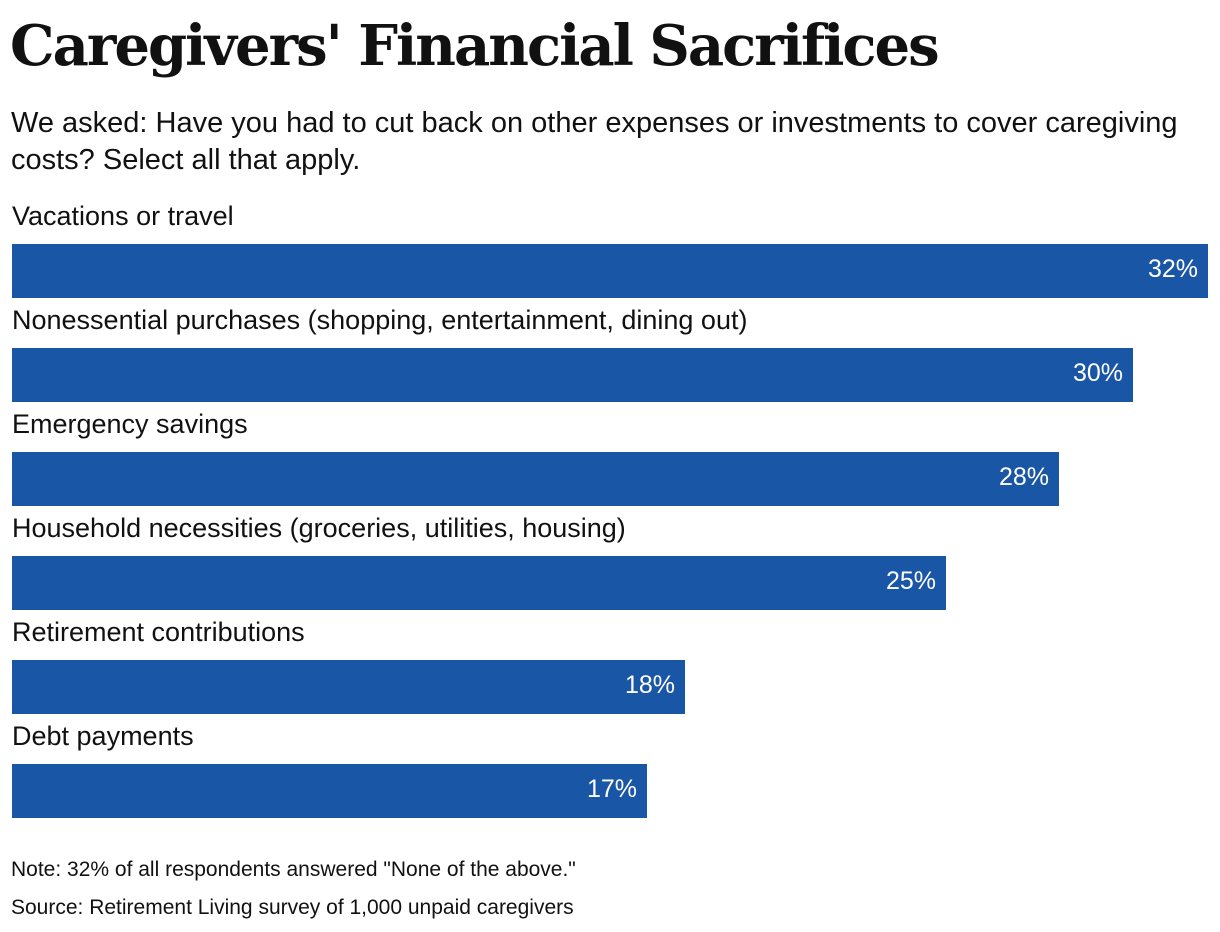 Image resolution: width=1220 pixels, height=932 pixels. I want to click on category-label-retirement: Retirement contributions, so click(158, 632).